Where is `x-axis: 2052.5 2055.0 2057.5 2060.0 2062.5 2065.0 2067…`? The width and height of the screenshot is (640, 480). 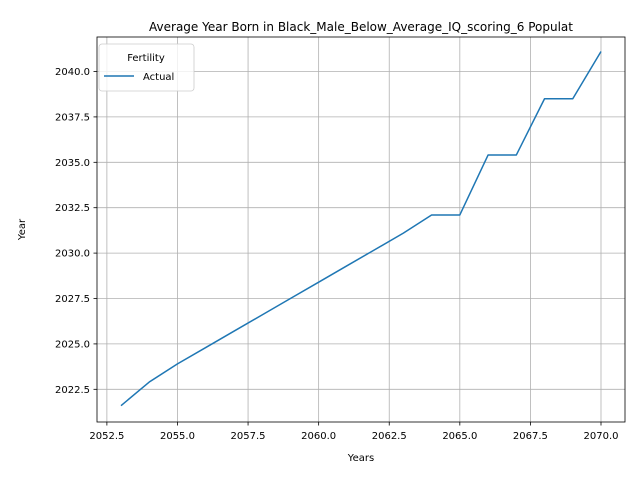
x-axis: 2052.5 2055.0 2057.5 2060.0 2062.5 2065.0 2067… is located at coordinates (354, 432).